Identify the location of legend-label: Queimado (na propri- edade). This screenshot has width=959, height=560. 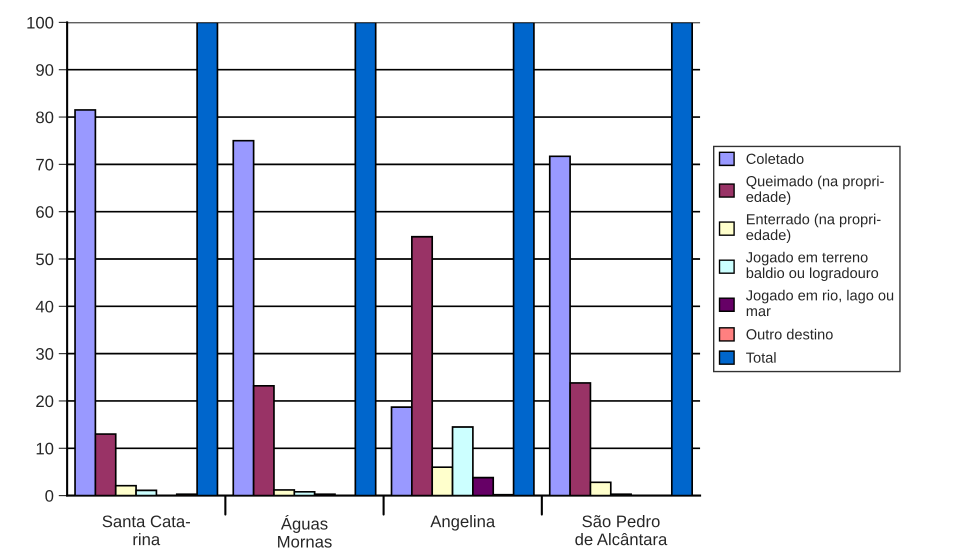
(815, 190).